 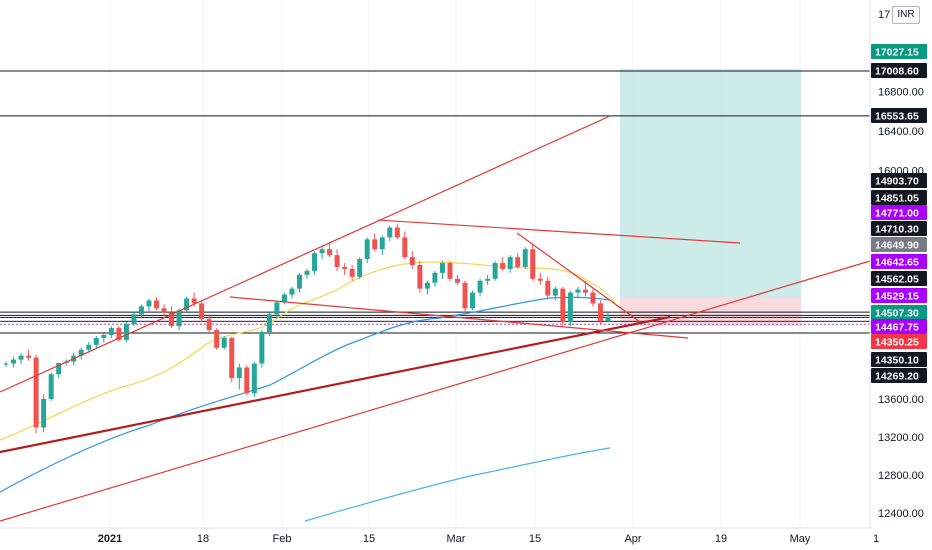 I want to click on time-axis: 2021 18 Feb 15 Mar 15 Apr 19 May 1, so click(x=439, y=536).